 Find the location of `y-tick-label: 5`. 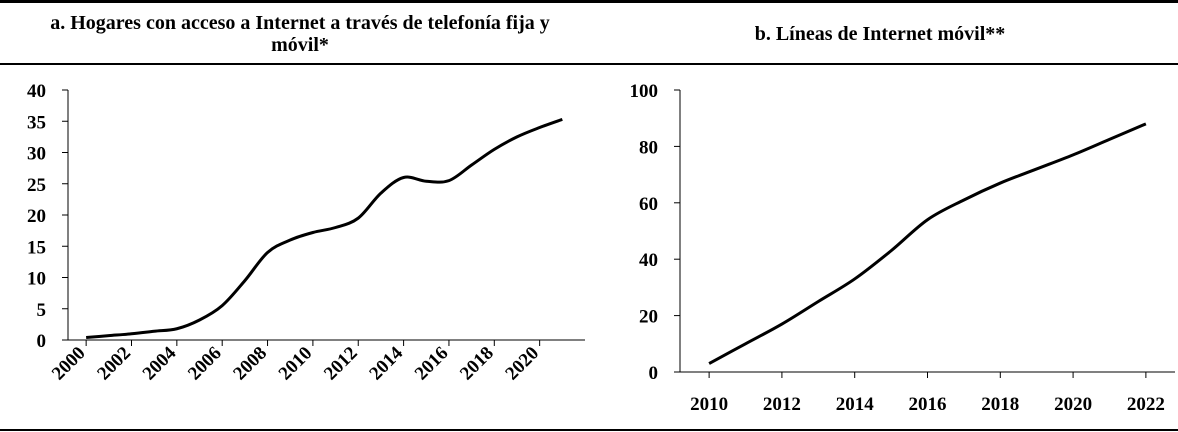

y-tick-label: 5 is located at coordinates (42, 310).